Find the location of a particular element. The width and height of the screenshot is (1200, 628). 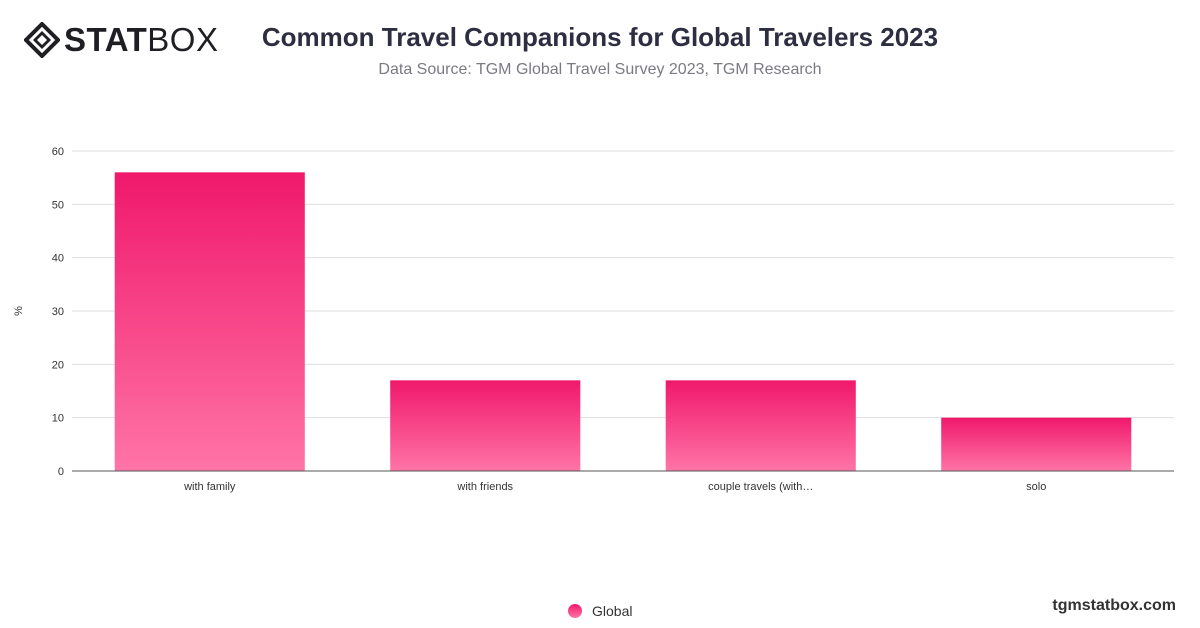

y-tick-label: 60 is located at coordinates (58, 152).